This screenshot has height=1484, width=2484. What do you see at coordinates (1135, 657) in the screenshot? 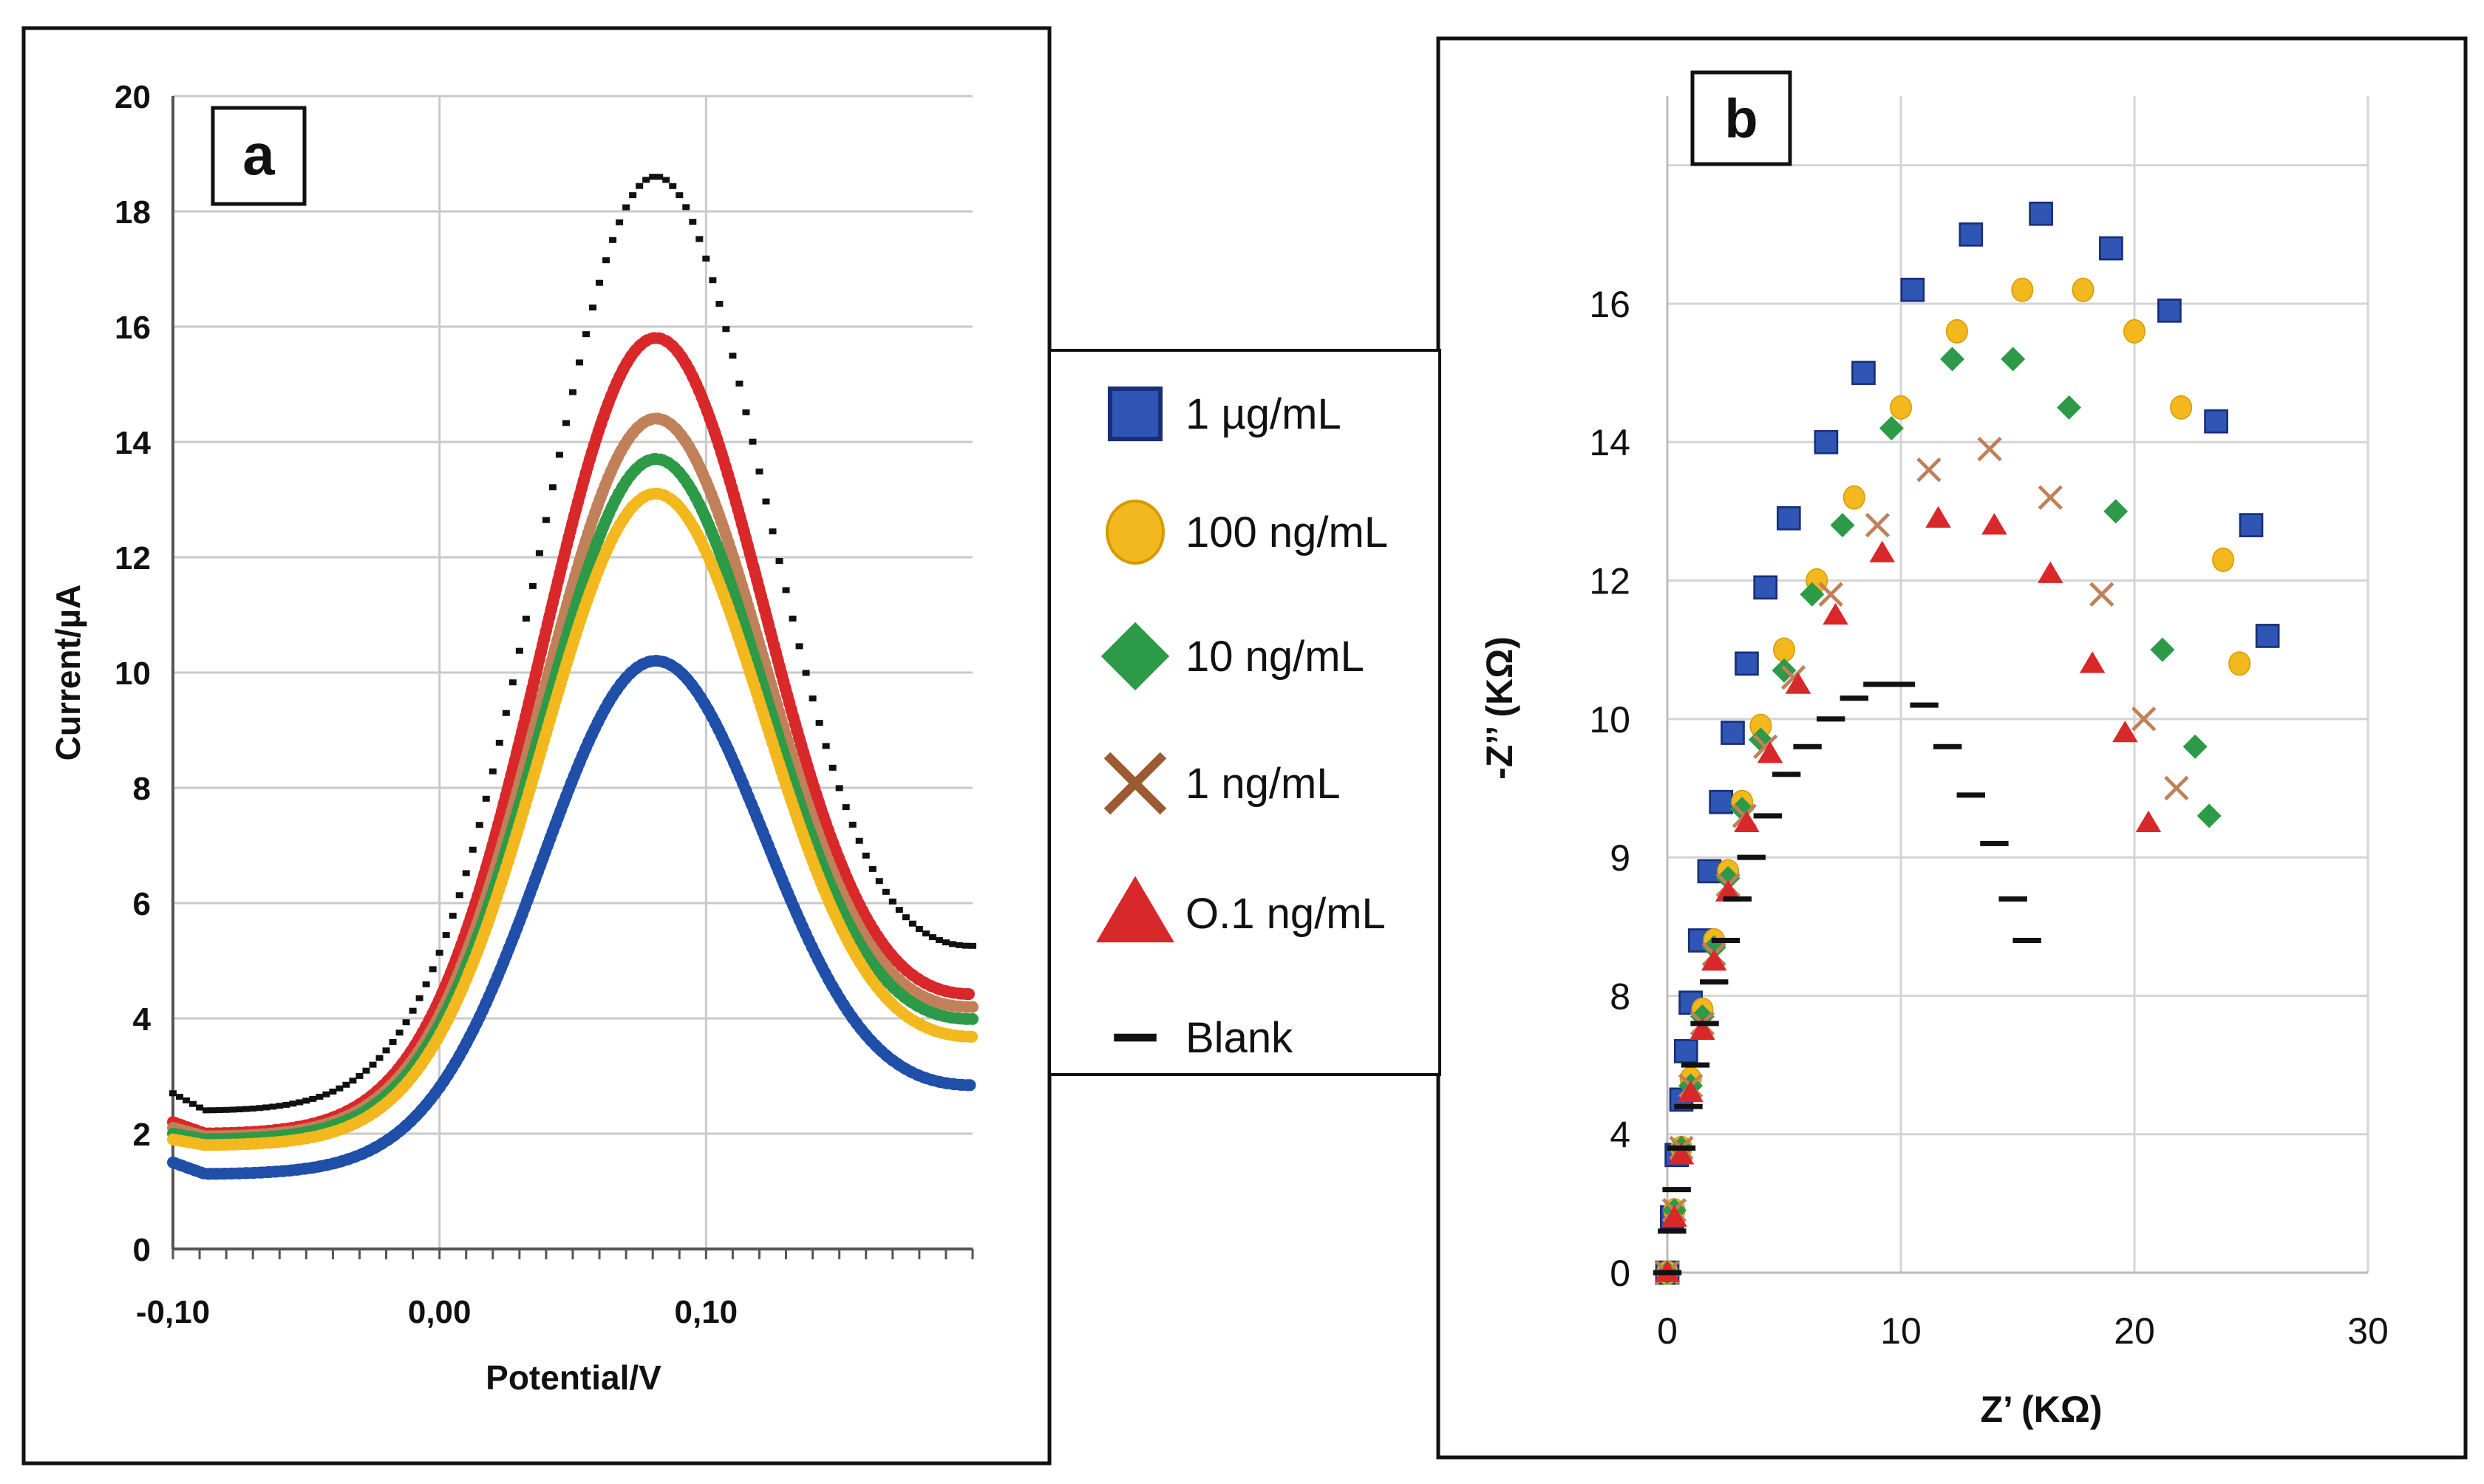
I see `legend-diamond-icon` at bounding box center [1135, 657].